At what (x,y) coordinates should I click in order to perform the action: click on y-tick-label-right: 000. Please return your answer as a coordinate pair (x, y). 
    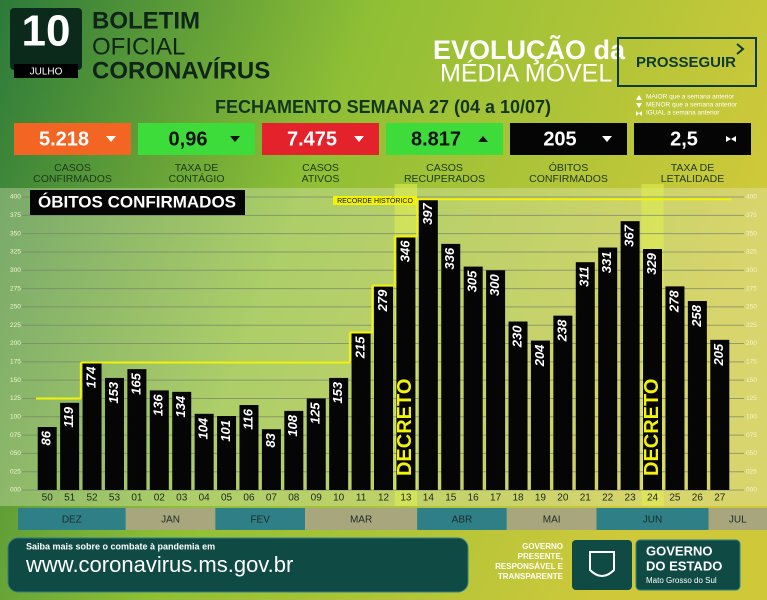
    Looking at the image, I should click on (751, 490).